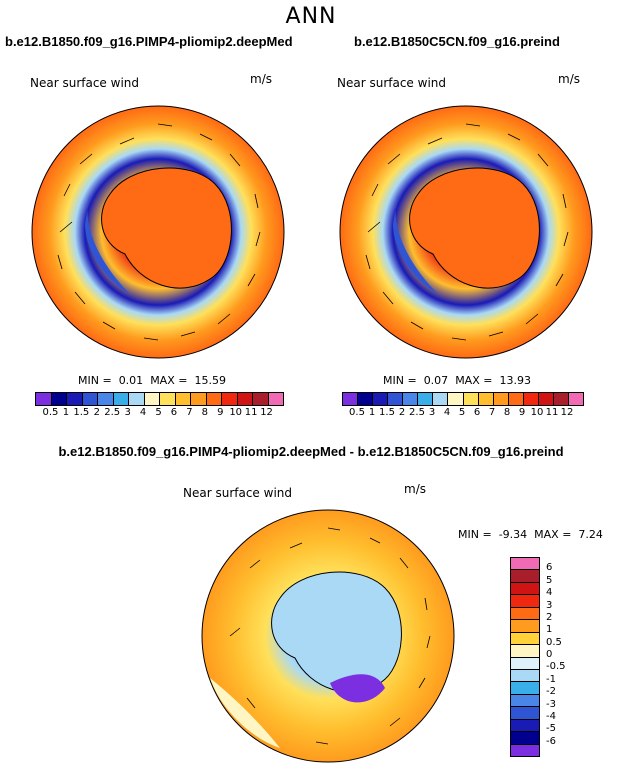 This screenshot has height=766, width=622. I want to click on panel3-colorbar-tick-label: -1, so click(551, 679).